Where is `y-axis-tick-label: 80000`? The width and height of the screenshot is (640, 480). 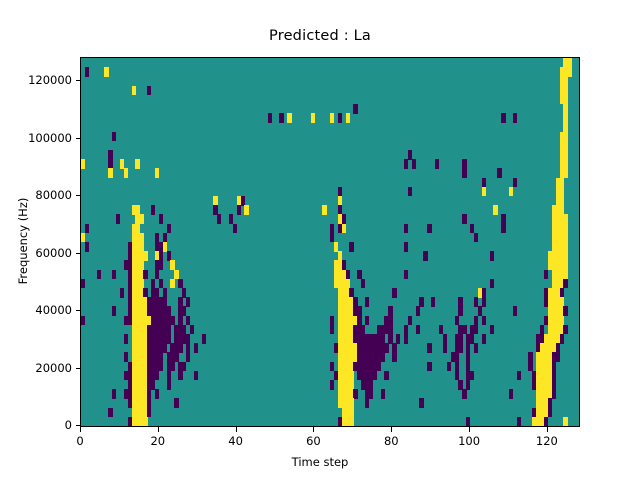
y-axis-tick-label: 80000 is located at coordinates (53, 195).